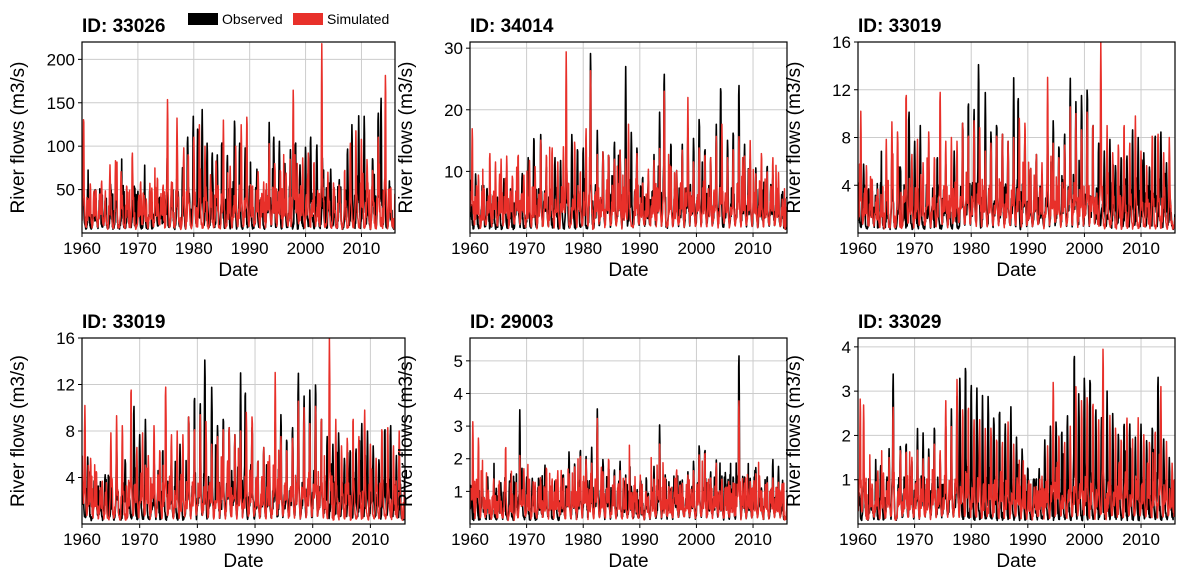 Image resolution: width=1180 pixels, height=578 pixels. What do you see at coordinates (288, 19) in the screenshot?
I see `legend: Observed Simulated` at bounding box center [288, 19].